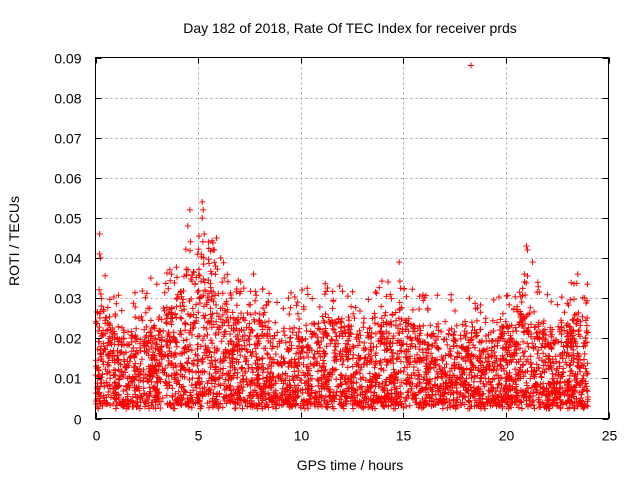  Describe the element at coordinates (97, 436) in the screenshot. I see `x-tick-label: 0` at that location.